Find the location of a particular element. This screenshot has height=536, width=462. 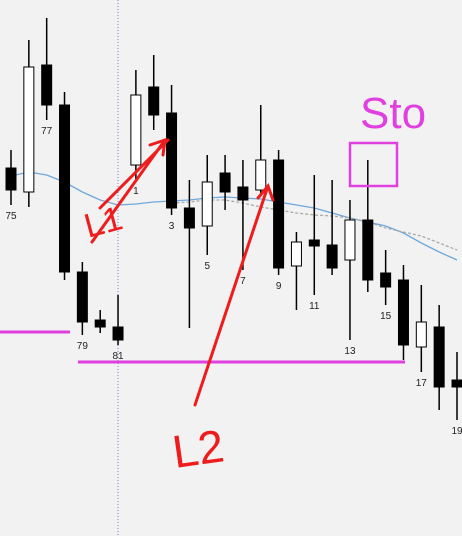

bar-label: 7 is located at coordinates (243, 281).